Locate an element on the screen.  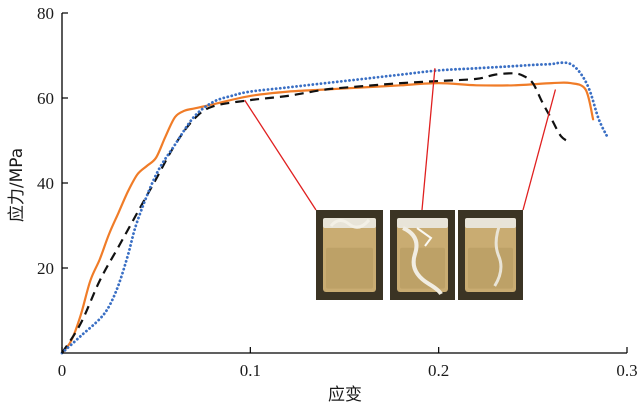
y-axis-label: 应力/MPa is located at coordinates (17, 185).